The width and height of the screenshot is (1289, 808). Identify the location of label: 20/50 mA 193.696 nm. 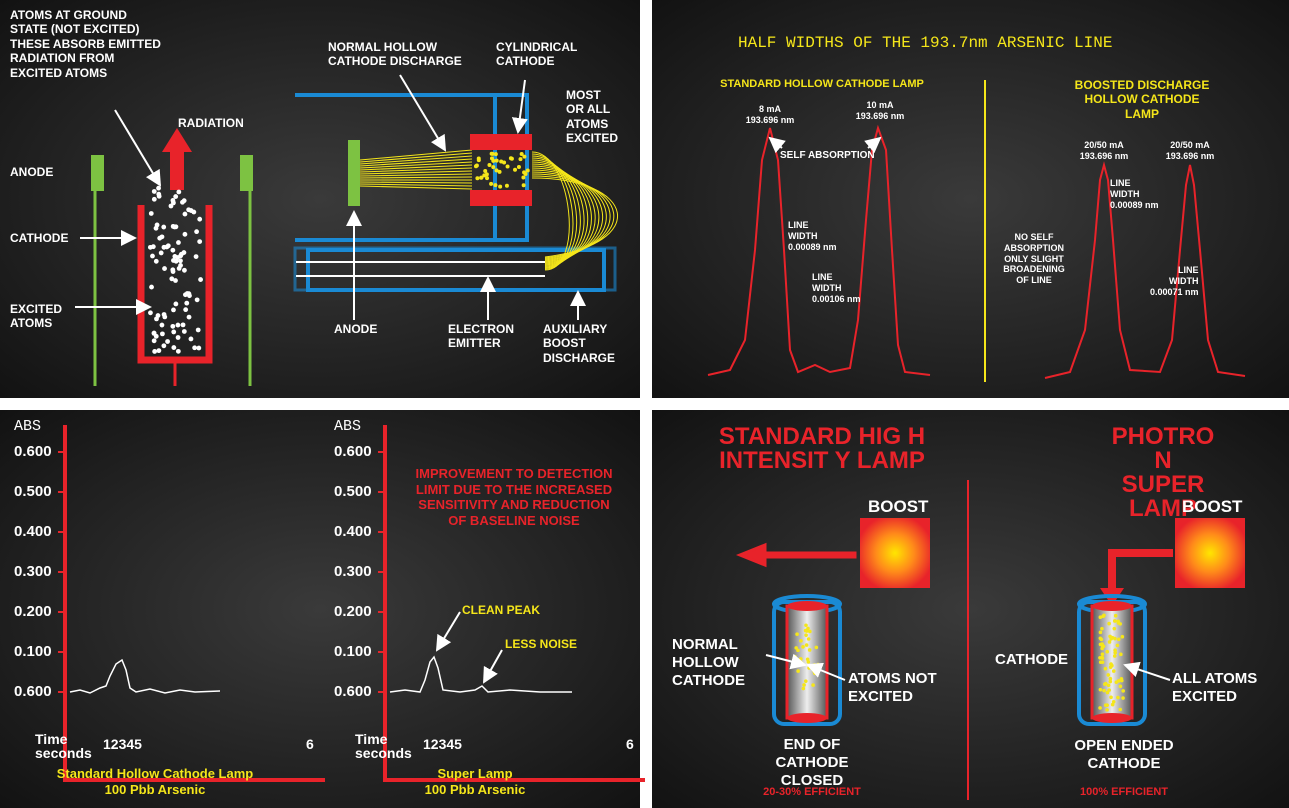
(1104, 150).